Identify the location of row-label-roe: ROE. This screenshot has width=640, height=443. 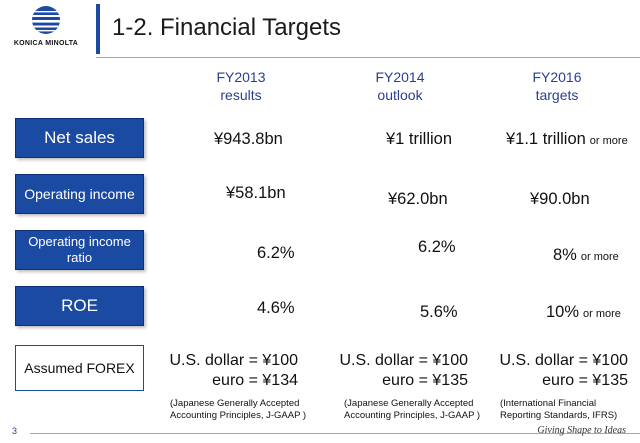
(79, 306).